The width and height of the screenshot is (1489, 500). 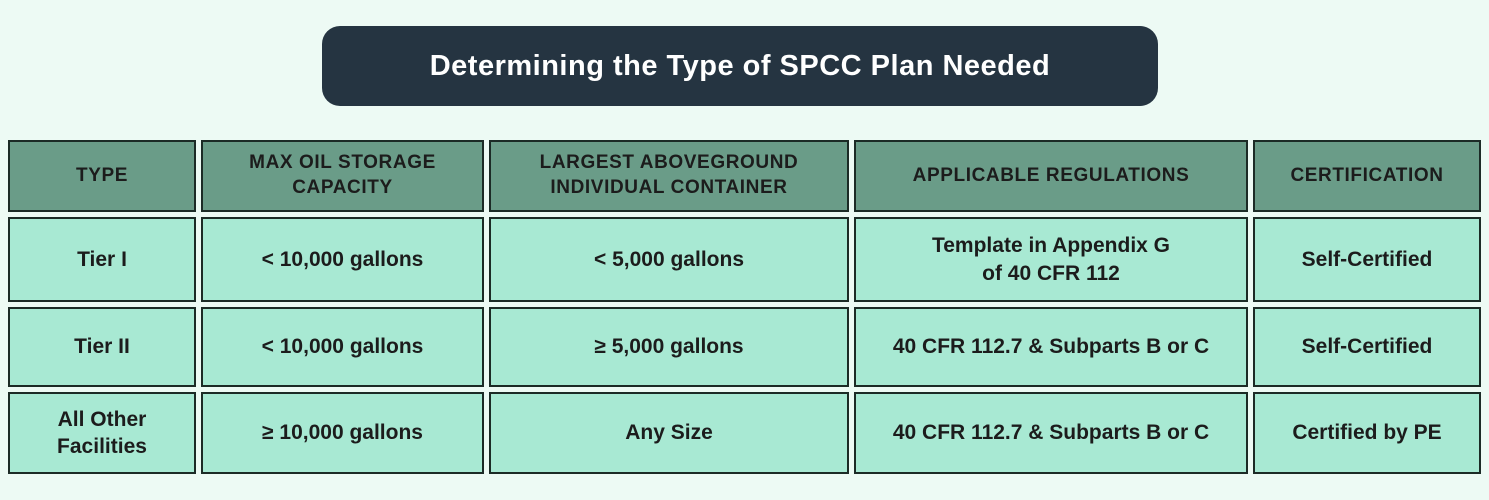 I want to click on cell-tier2-max-oil-storage: < 10,000 gallons, so click(x=342, y=347).